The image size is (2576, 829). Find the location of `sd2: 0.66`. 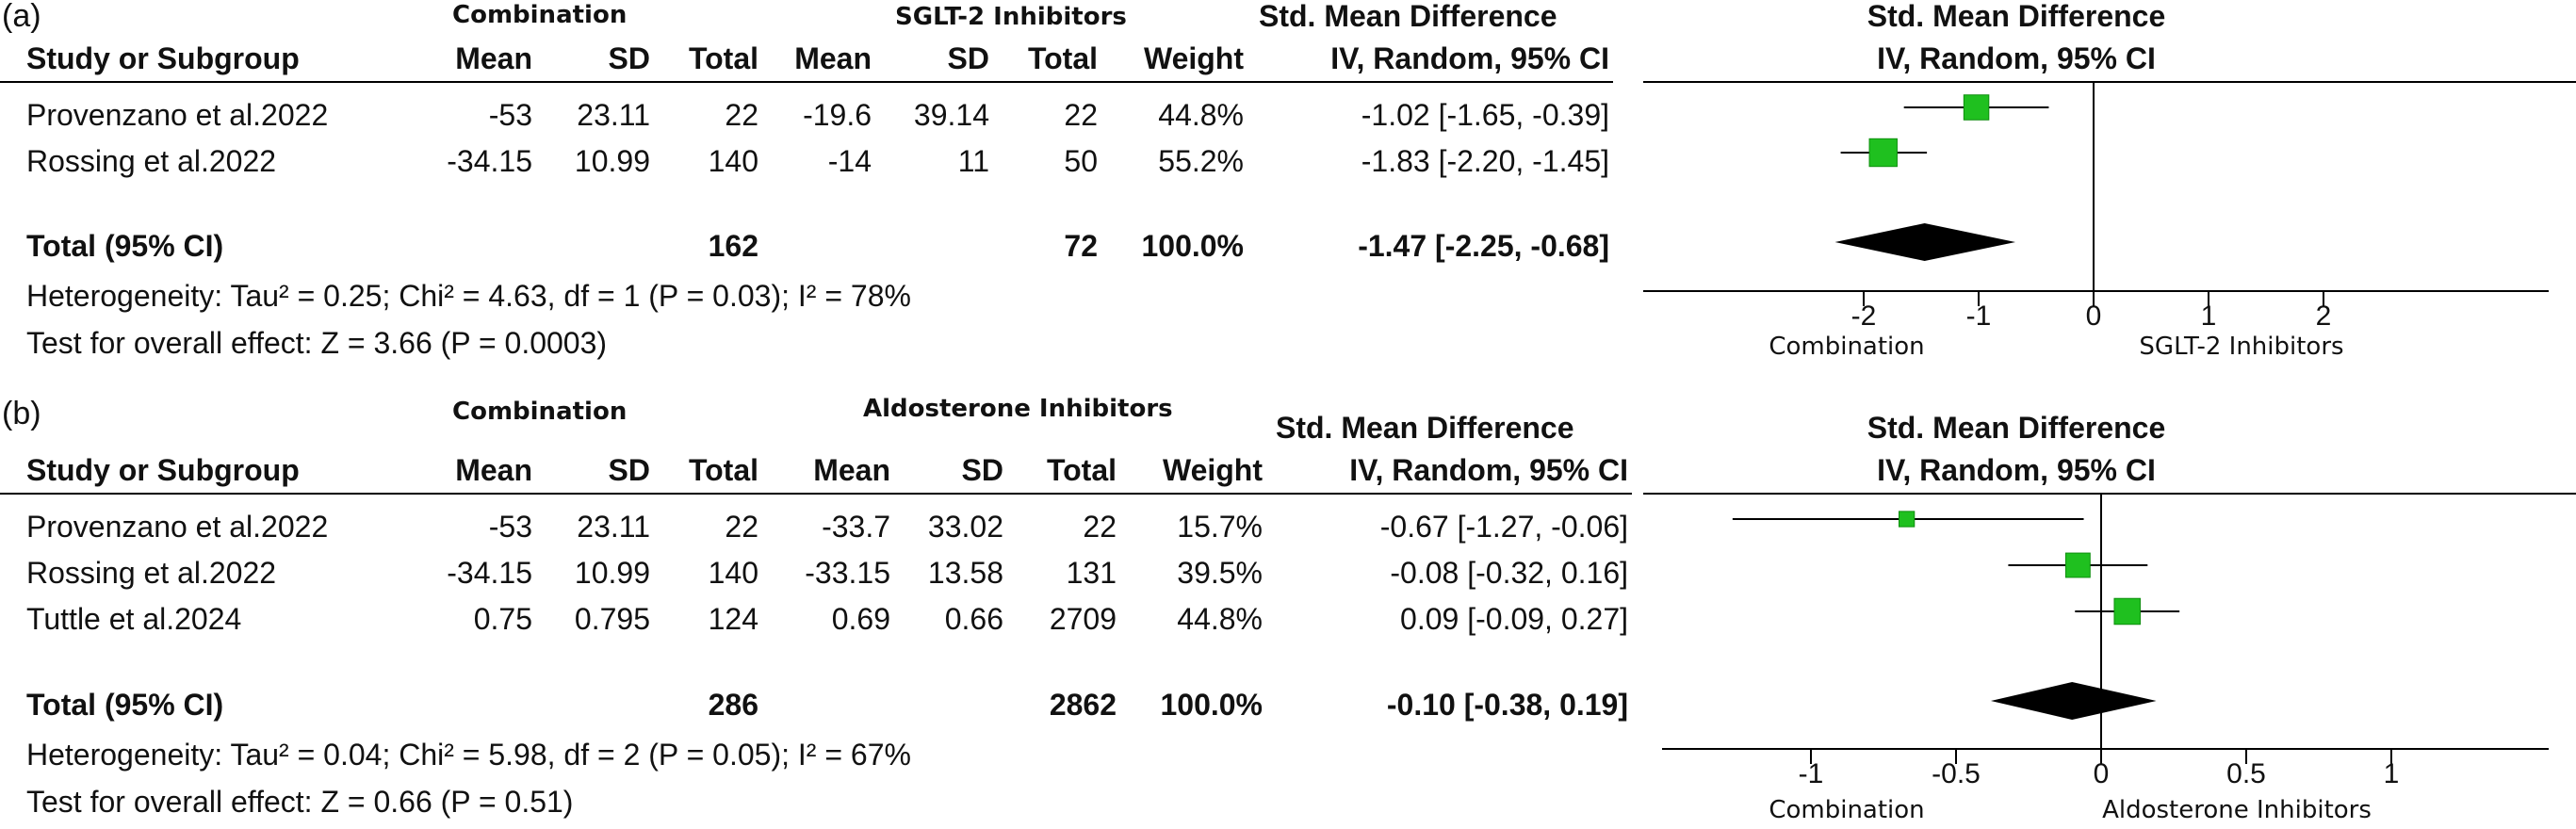

sd2: 0.66 is located at coordinates (973, 619).